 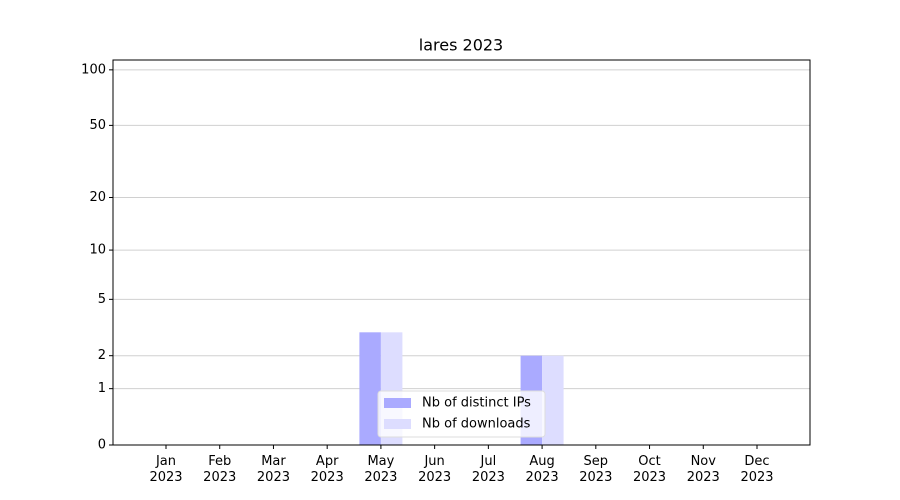 What do you see at coordinates (102, 388) in the screenshot?
I see `y-tick-label: 1` at bounding box center [102, 388].